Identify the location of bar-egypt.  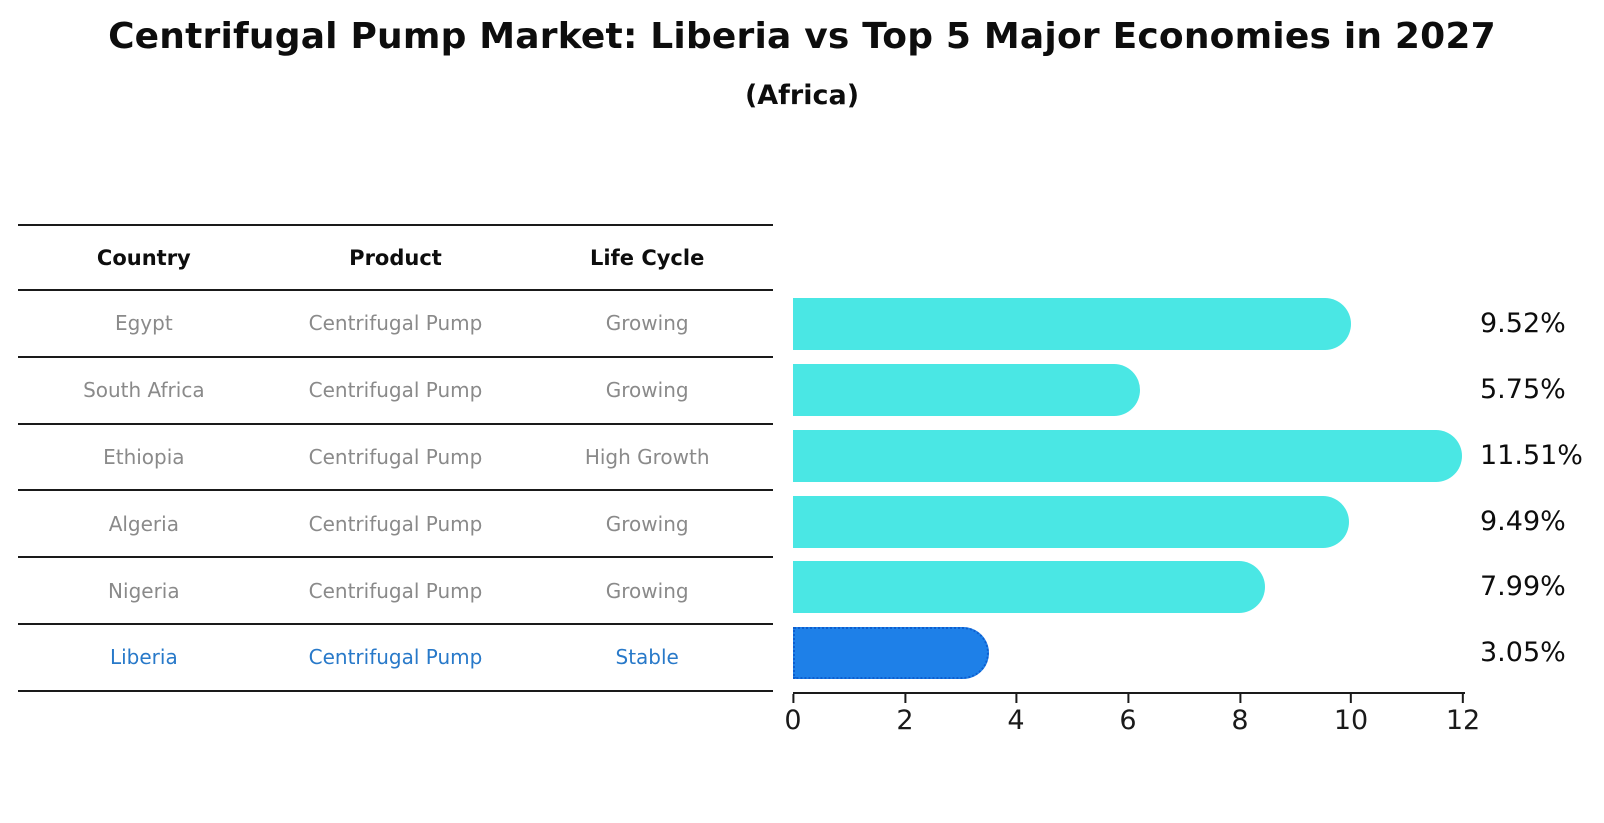
(1072, 324).